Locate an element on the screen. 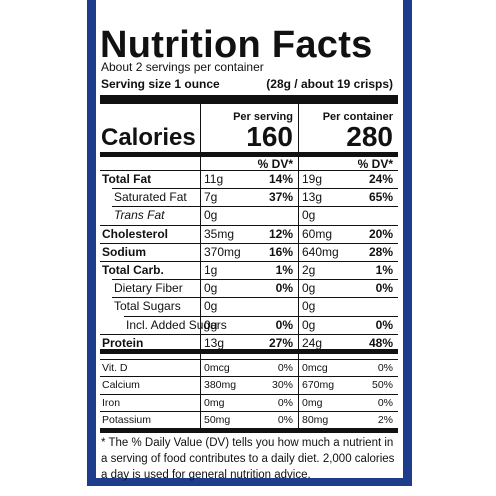 The width and height of the screenshot is (496, 496). amount: 60mg is located at coordinates (317, 233).